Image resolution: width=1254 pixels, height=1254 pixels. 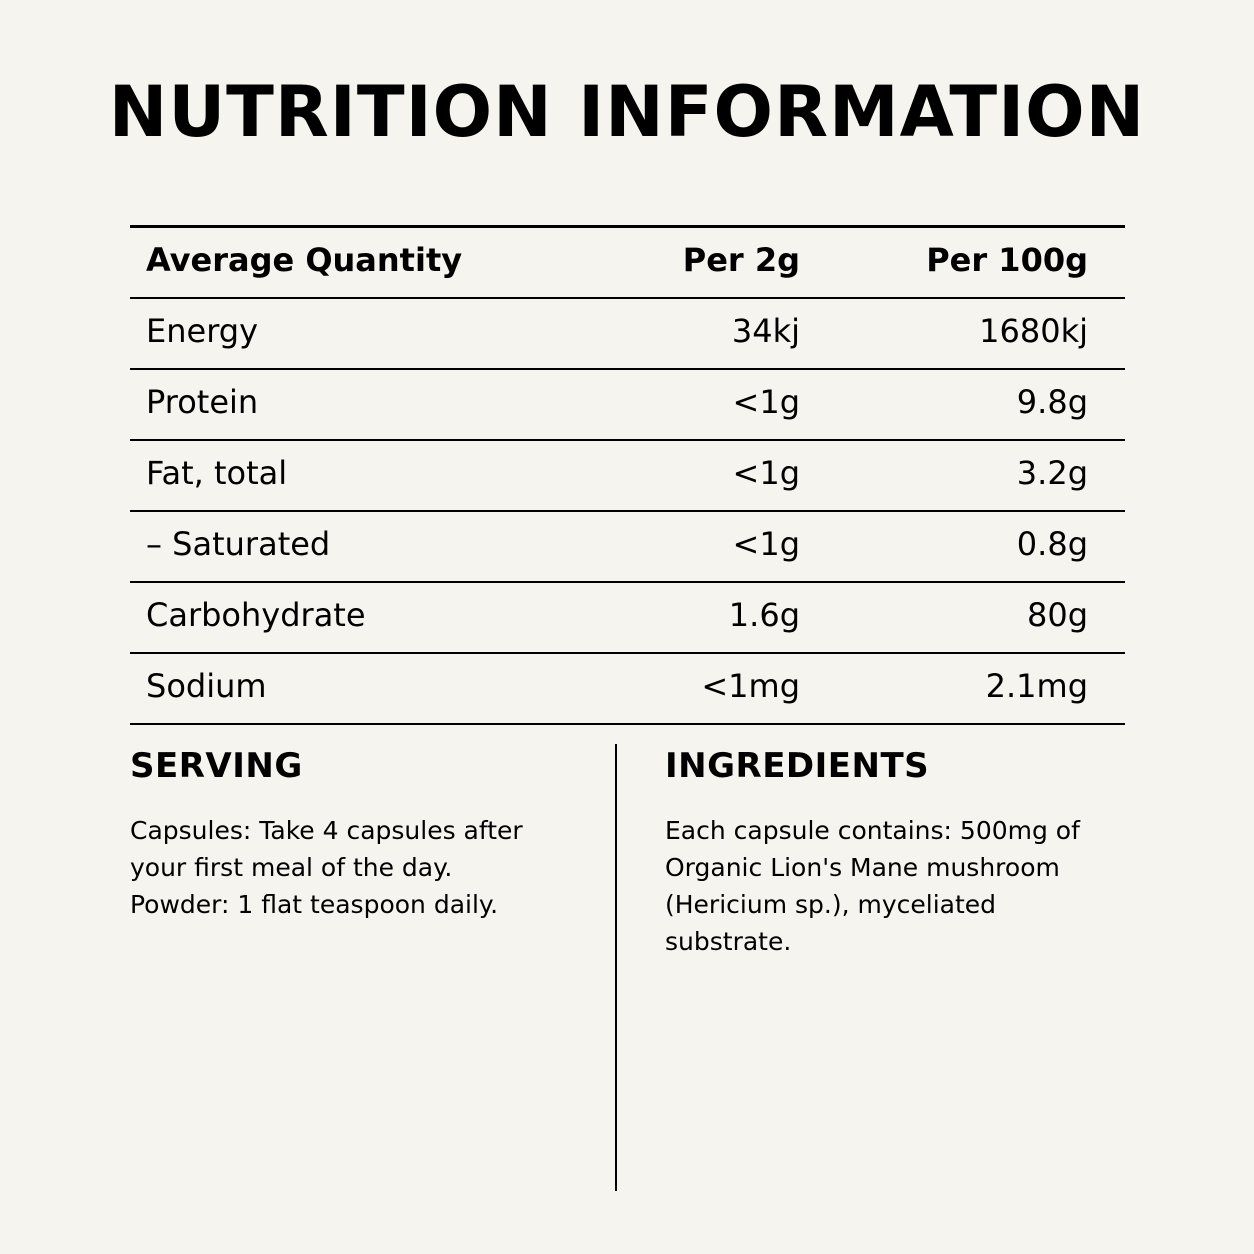 I want to click on column-header-average-quantity: Average Quantity, so click(x=304, y=260).